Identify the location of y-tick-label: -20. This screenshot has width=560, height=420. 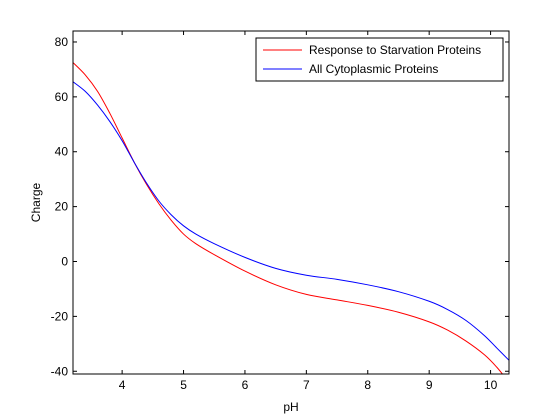
(60, 316).